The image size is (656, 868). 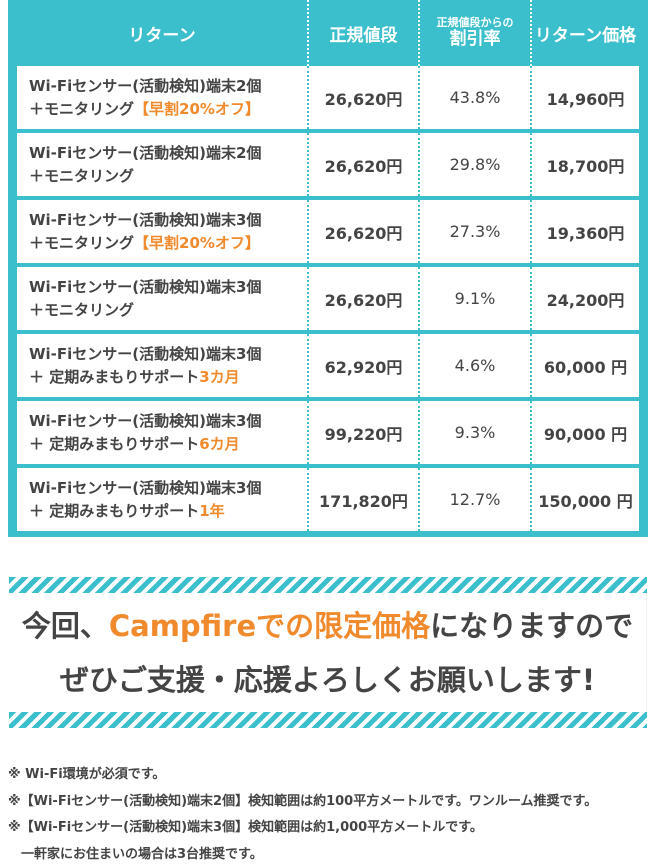 What do you see at coordinates (474, 432) in the screenshot?
I see `discount-rate: 9.3%` at bounding box center [474, 432].